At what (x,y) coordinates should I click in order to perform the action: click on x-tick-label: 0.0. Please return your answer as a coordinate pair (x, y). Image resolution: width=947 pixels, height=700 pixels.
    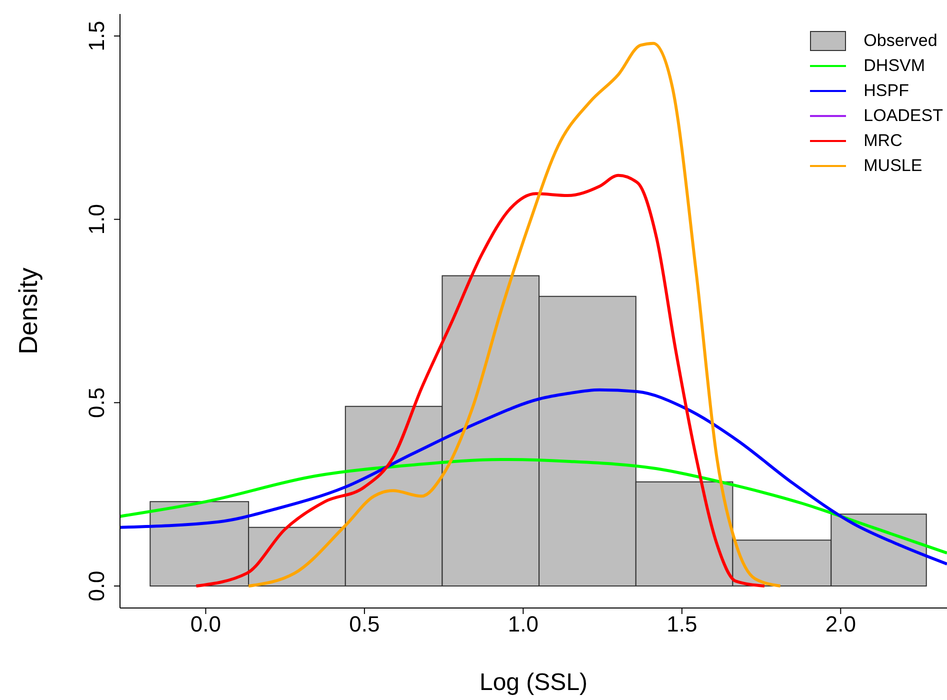
    Looking at the image, I should click on (206, 624).